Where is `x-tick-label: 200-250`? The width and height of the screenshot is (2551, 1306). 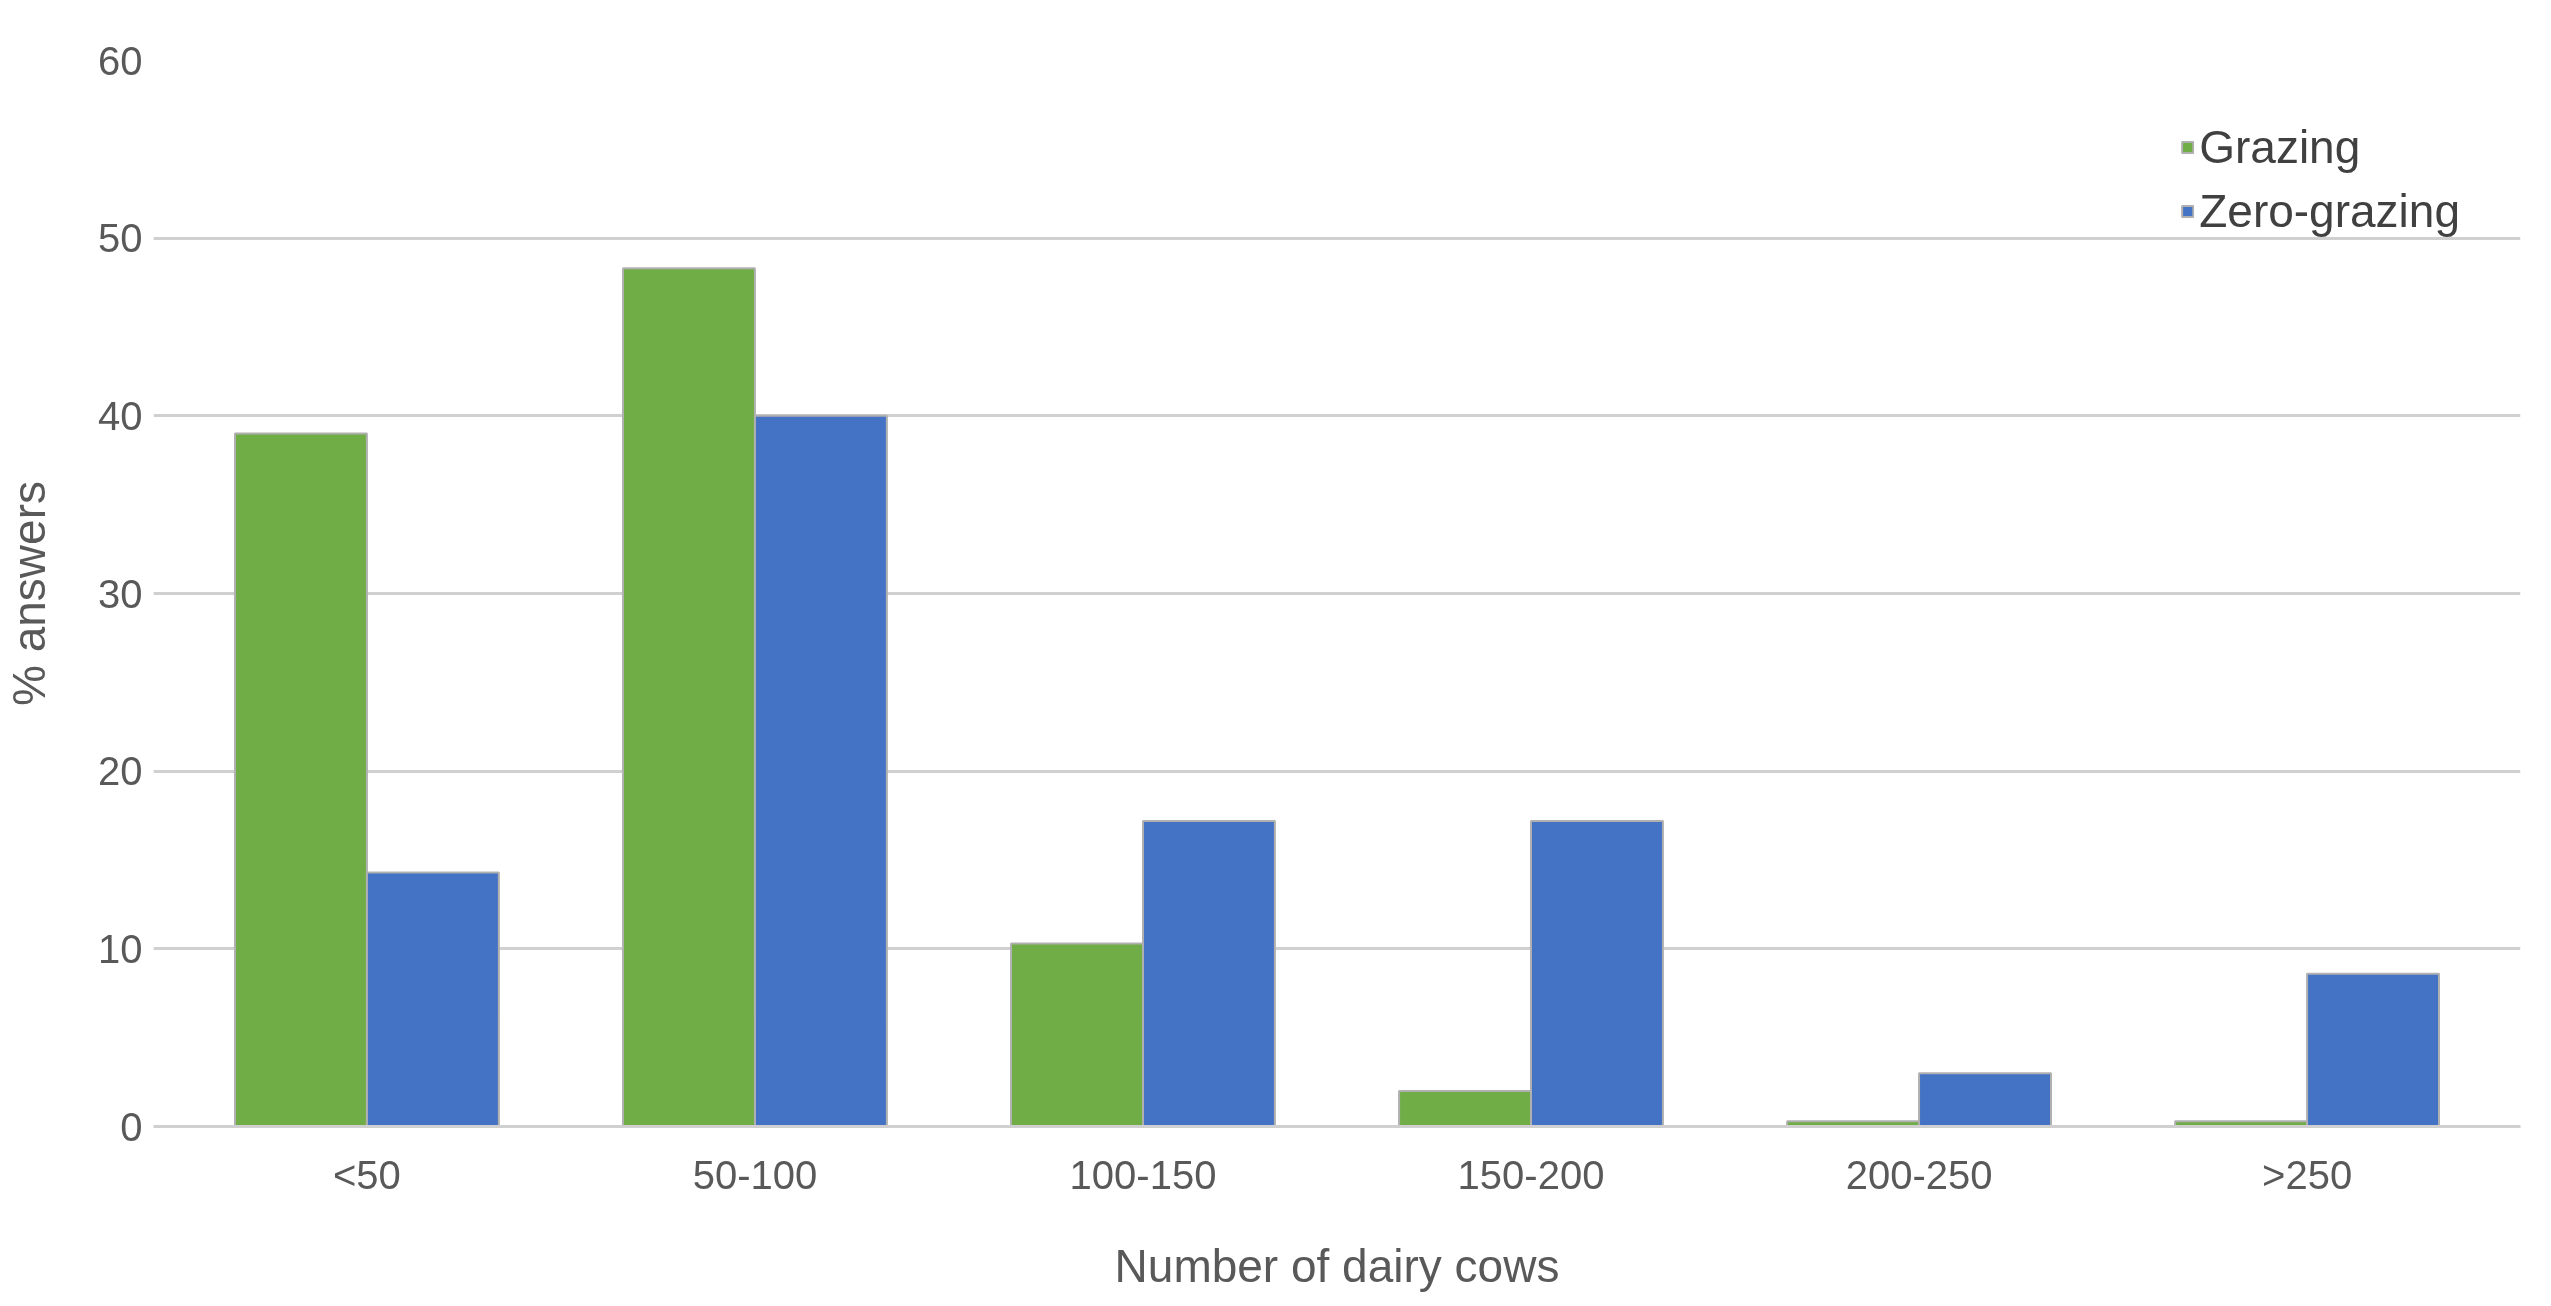 x-tick-label: 200-250 is located at coordinates (1919, 1174).